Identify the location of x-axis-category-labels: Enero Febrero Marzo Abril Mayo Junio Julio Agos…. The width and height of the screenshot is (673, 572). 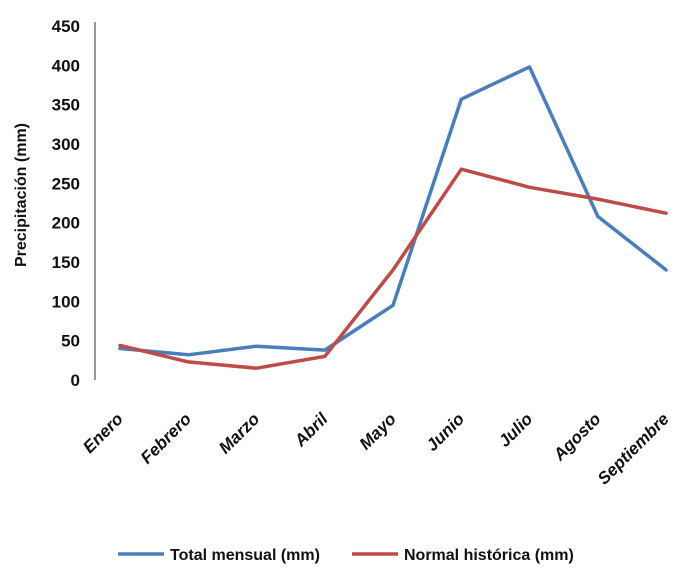
(376, 448).